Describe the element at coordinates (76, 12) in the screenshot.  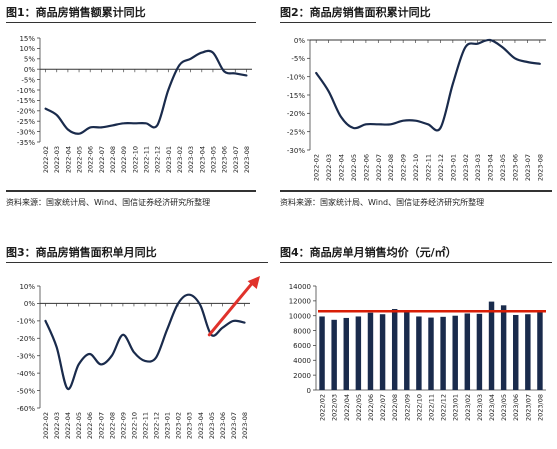
I see `chart-title: 图1：商品房销售额累计同比` at that location.